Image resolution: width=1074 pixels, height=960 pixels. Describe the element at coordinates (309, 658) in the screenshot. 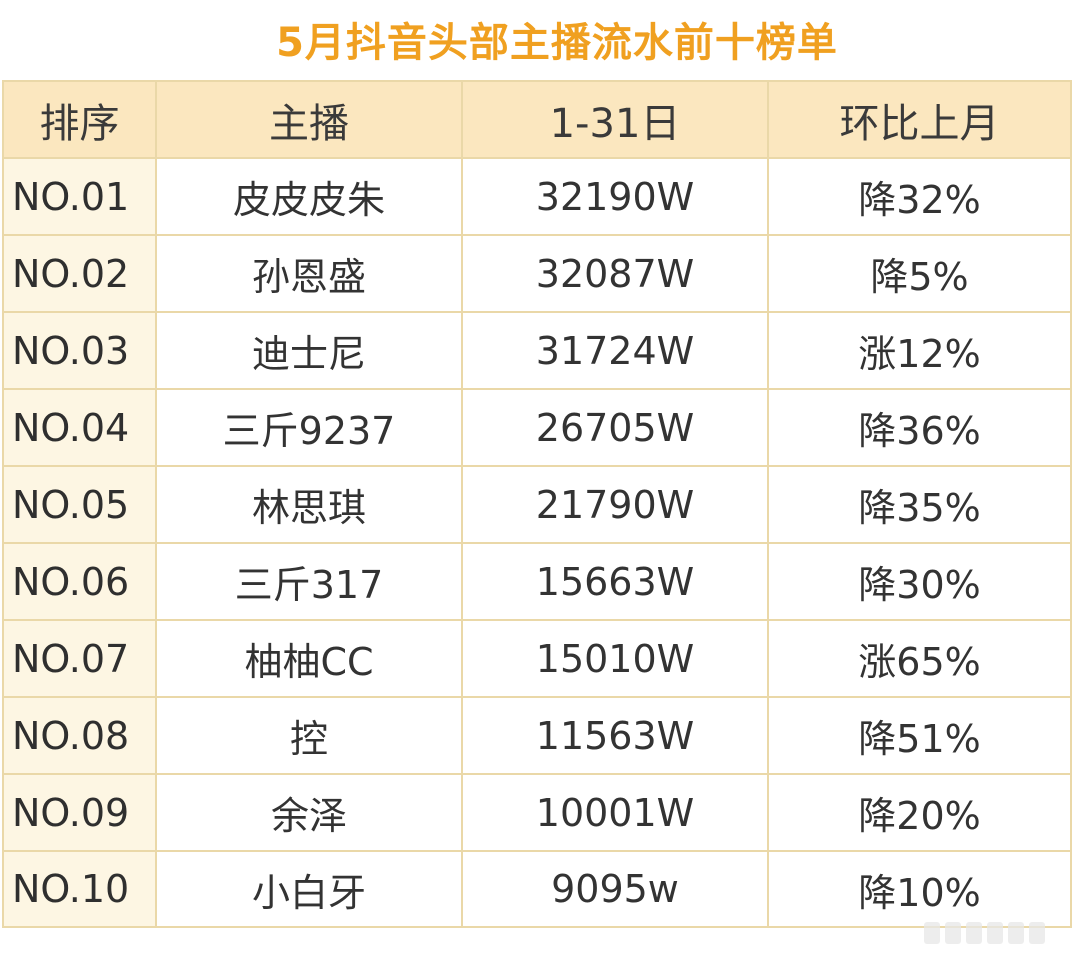

I see `anchor-cell: 柚柚CC` at that location.